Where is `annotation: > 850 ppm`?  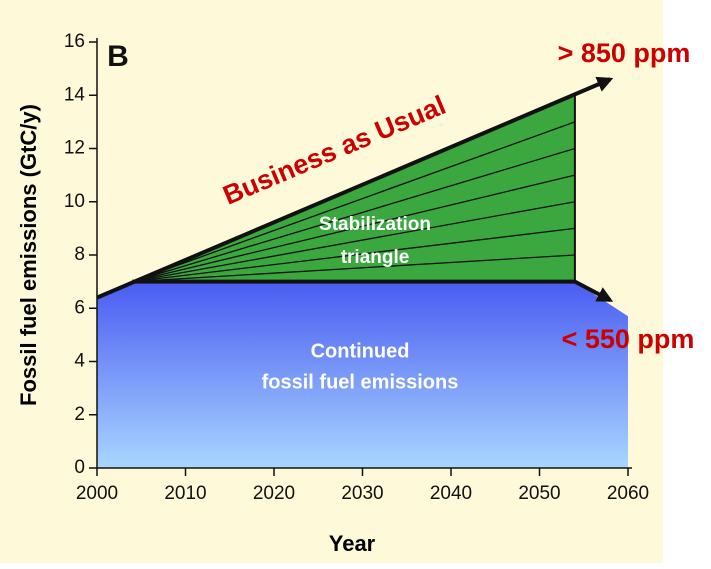 annotation: > 850 ppm is located at coordinates (624, 53).